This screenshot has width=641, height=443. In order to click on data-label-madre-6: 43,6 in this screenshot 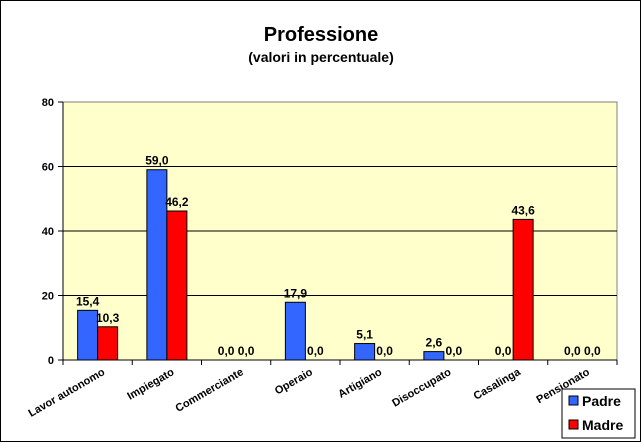, I will do `click(523, 210)`.